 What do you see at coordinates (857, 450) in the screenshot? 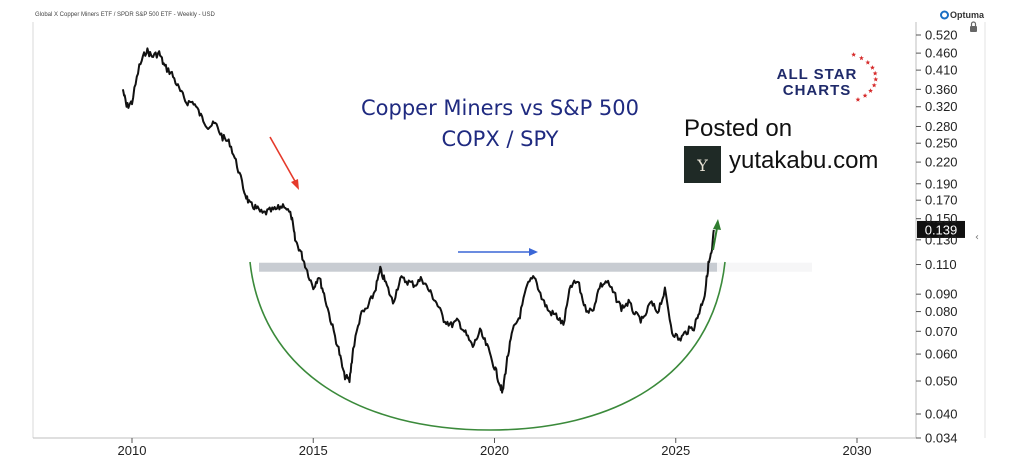
I see `x-tick-label: 2030` at bounding box center [857, 450].